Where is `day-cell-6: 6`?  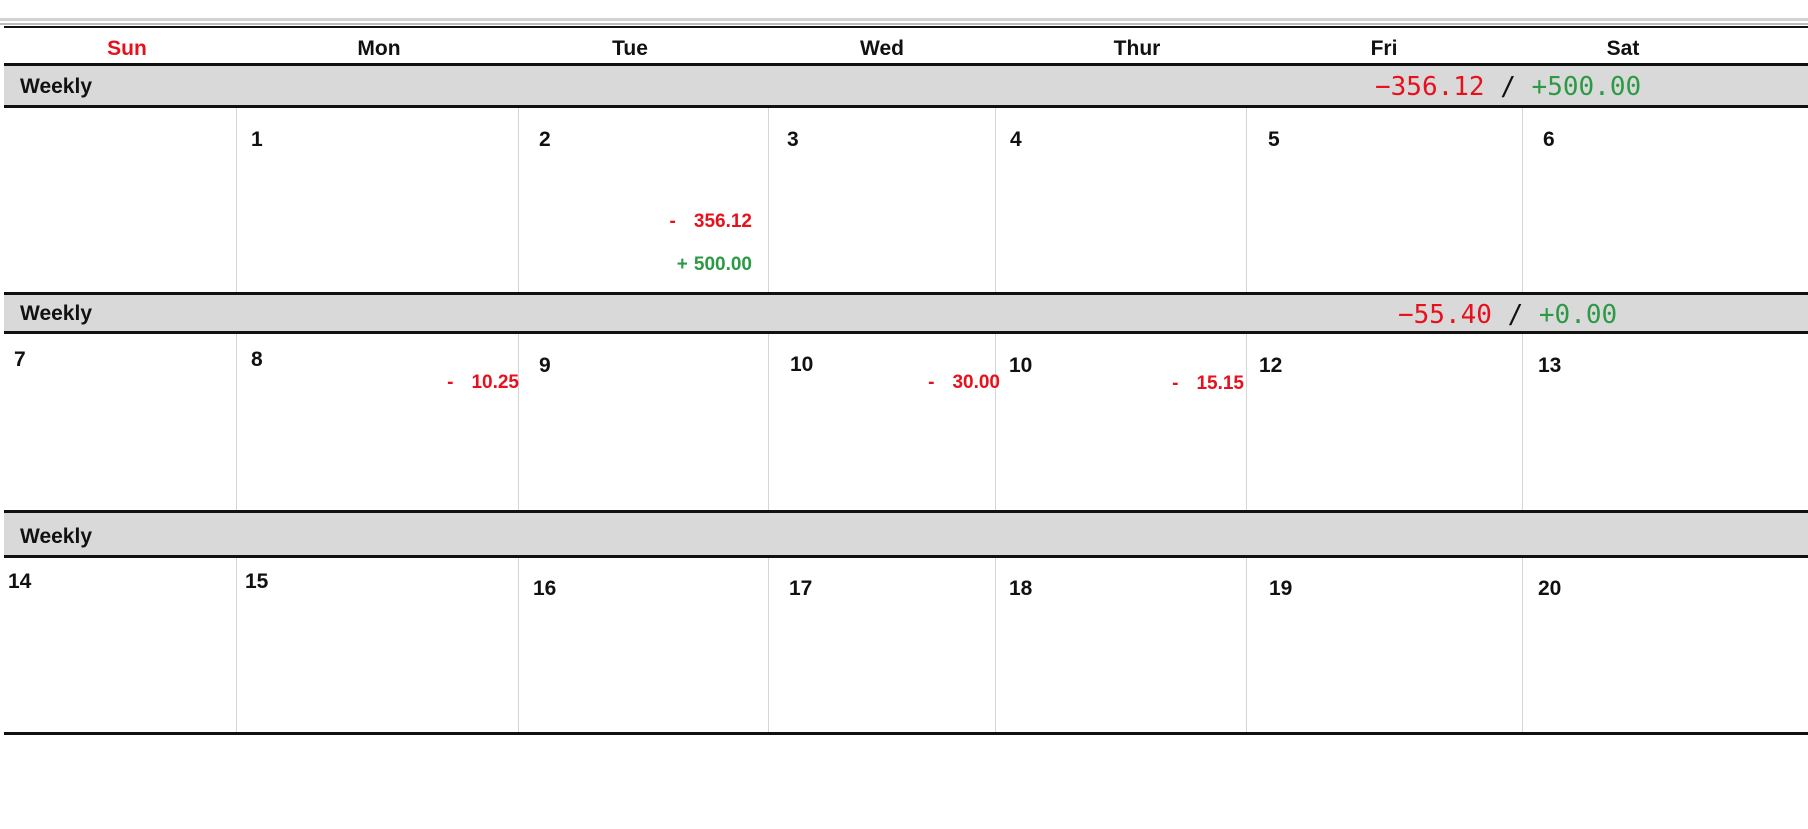
day-cell-6: 6 is located at coordinates (1549, 139).